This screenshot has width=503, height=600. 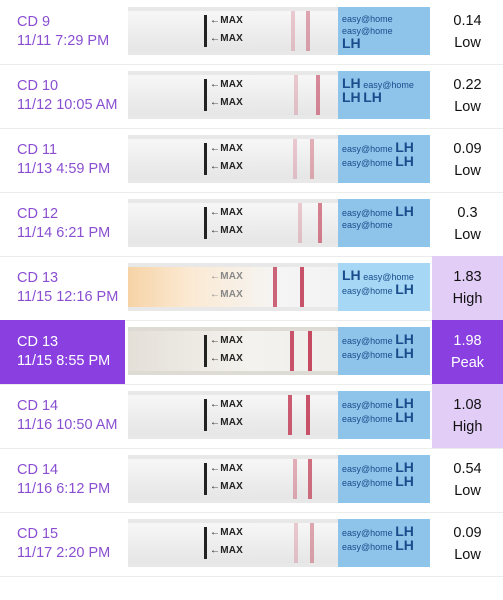 What do you see at coordinates (467, 288) in the screenshot?
I see `lh-value-cell: 1.83 High` at bounding box center [467, 288].